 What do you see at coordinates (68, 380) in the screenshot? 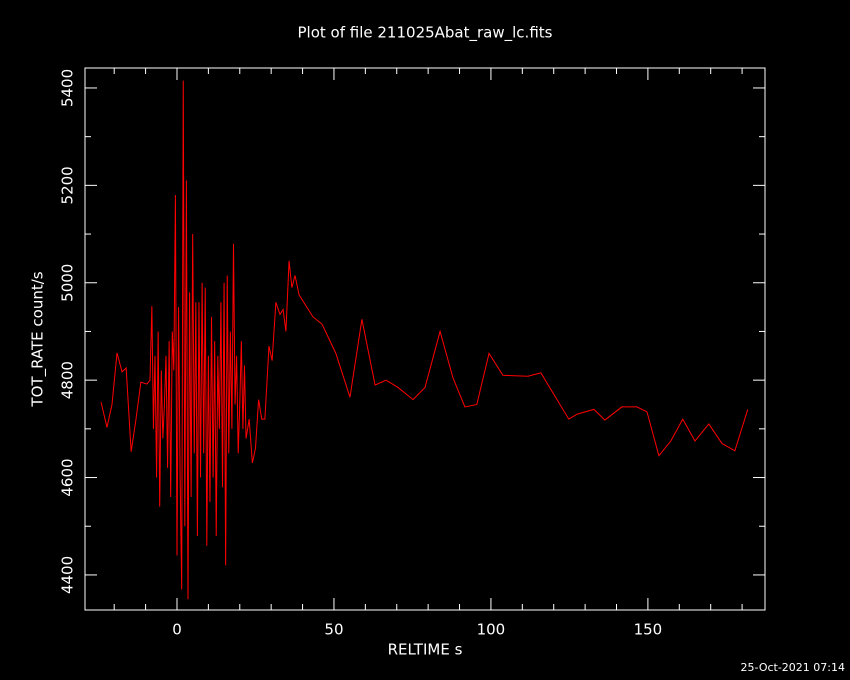
I see `y-tick-label: 4800` at bounding box center [68, 380].